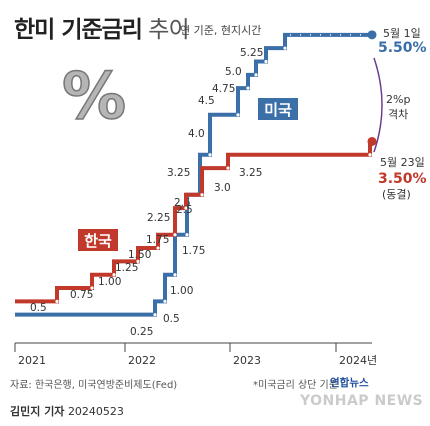  Describe the element at coordinates (38, 308) in the screenshot. I see `korea-value-label: 0.5` at that location.